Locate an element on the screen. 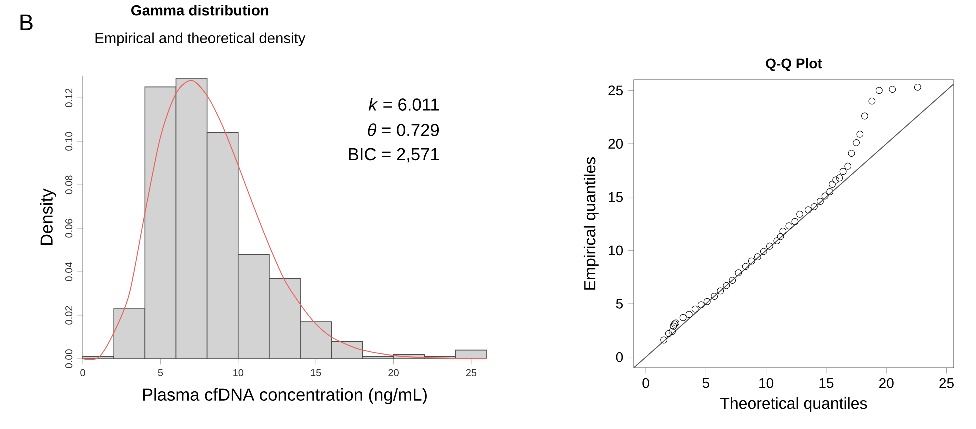 The height and width of the screenshot is (429, 976). y-tick-label: 0 is located at coordinates (620, 357).